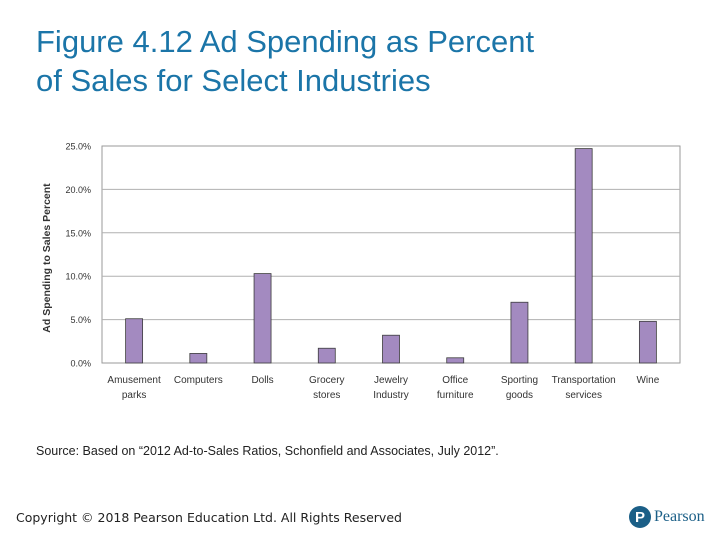 The image size is (720, 540). Describe the element at coordinates (80, 364) in the screenshot. I see `y-tick-label: 0.0%` at that location.